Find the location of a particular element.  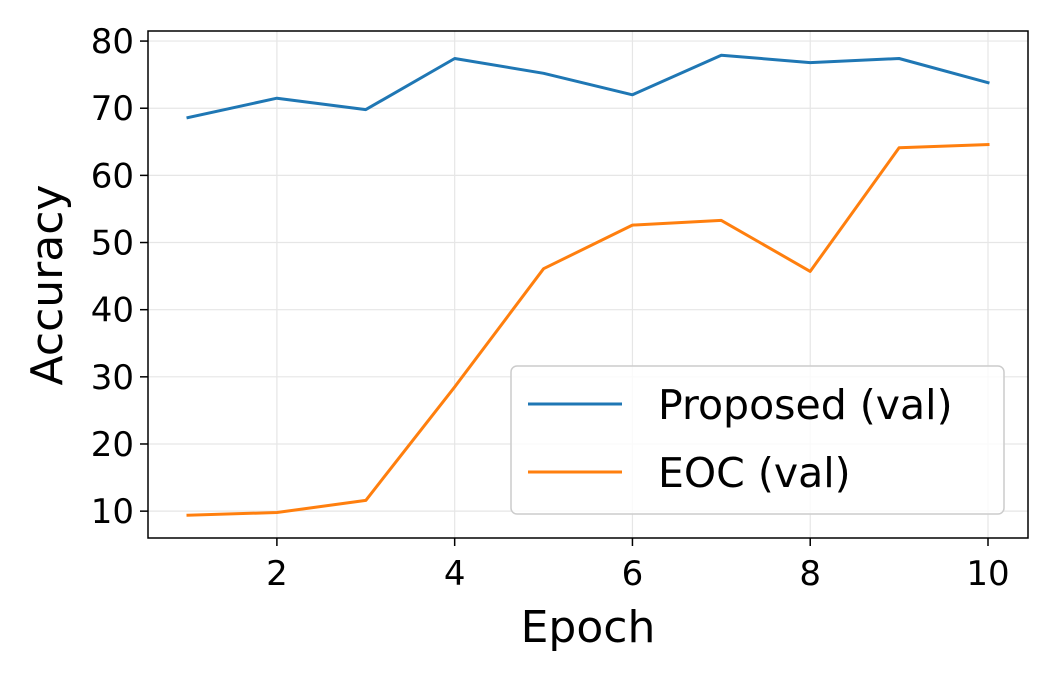

legend-label-2: EOC (val) is located at coordinates (754, 473).